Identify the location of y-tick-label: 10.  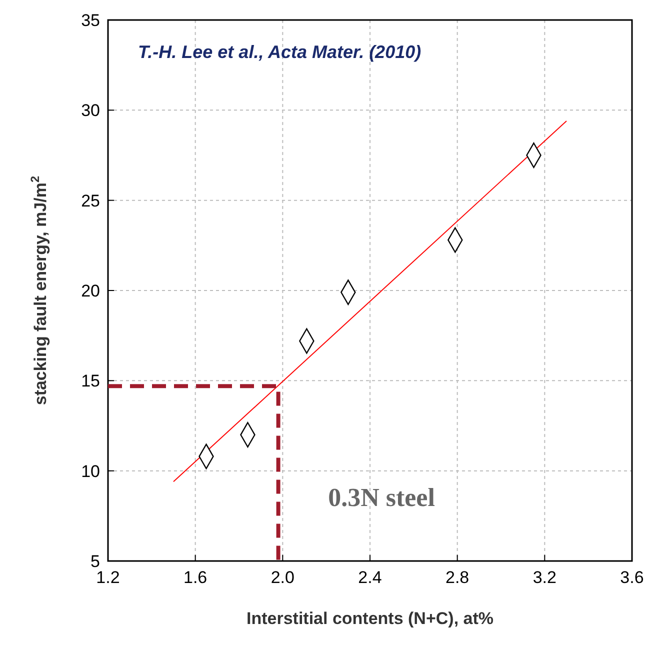
(90, 471).